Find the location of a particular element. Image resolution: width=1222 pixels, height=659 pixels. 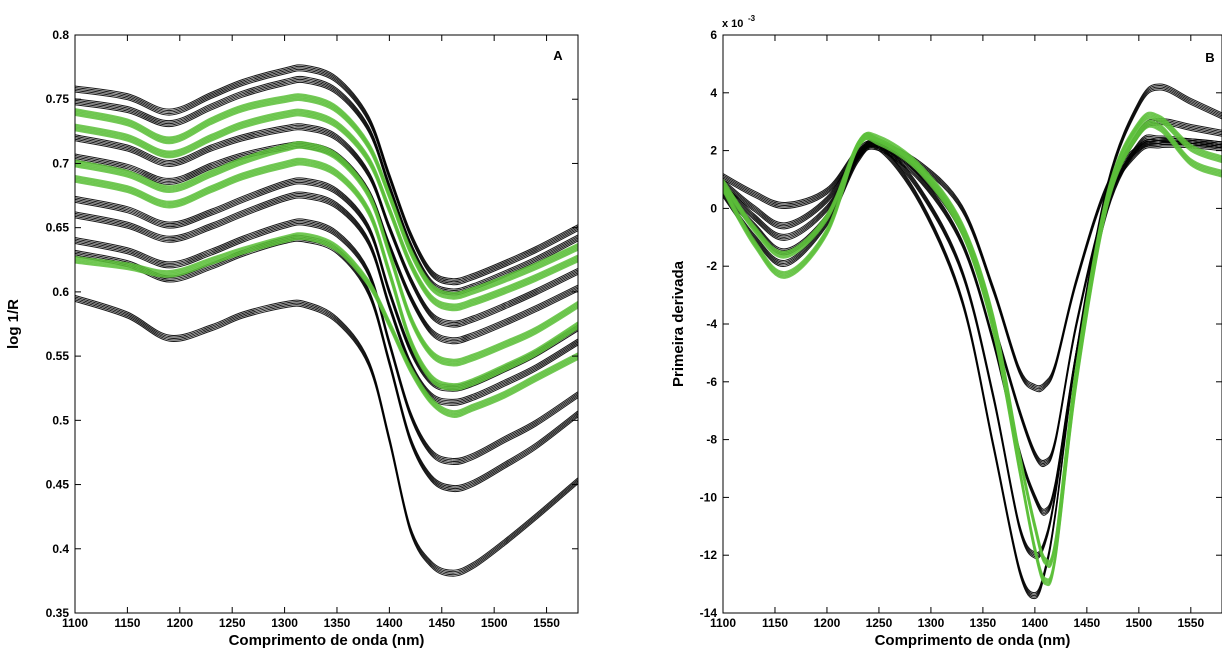

y-tick-label: 0.4 is located at coordinates (60, 549).